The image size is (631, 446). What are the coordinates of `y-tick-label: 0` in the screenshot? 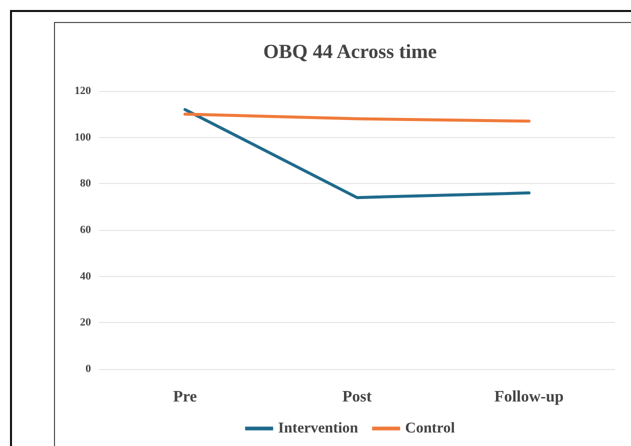 It's located at (89, 369).